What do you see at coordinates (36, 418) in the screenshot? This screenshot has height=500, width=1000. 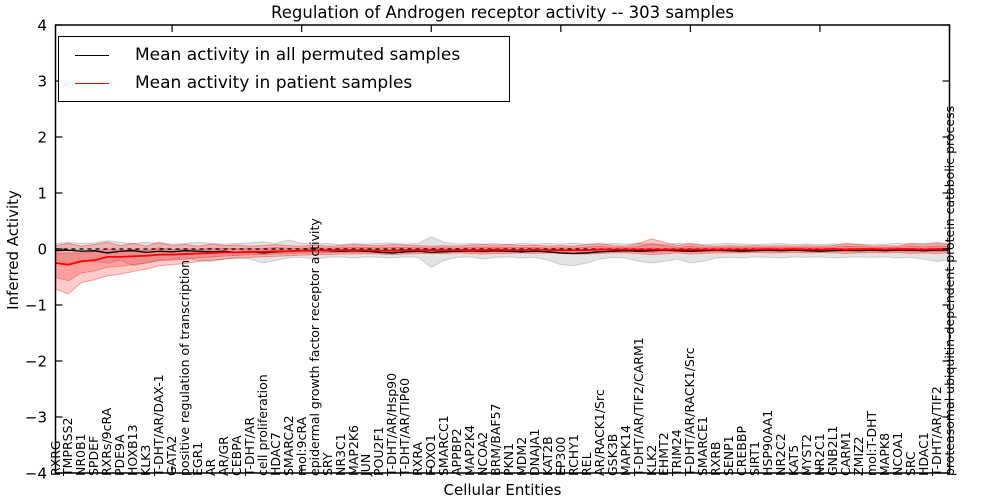 I see `y-tick-label: −3` at bounding box center [36, 418].